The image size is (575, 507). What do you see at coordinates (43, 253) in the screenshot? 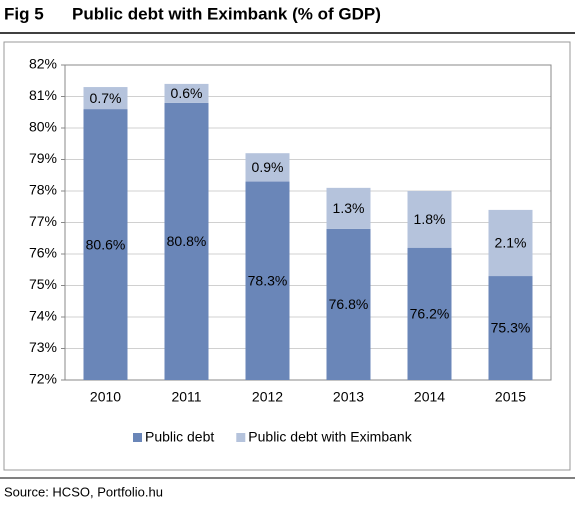
I see `y-tick-label: 76%` at bounding box center [43, 253].